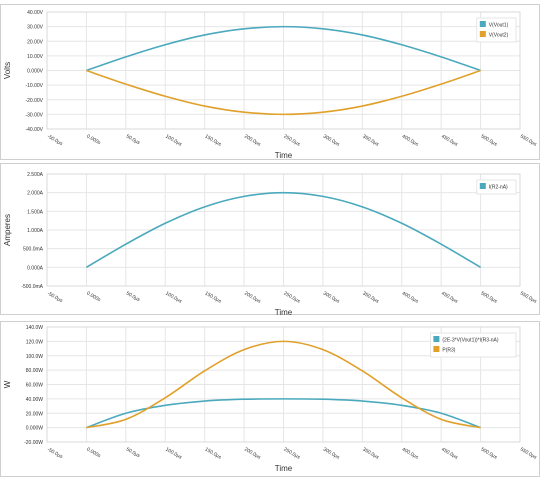 This screenshot has width=540, height=484. Describe the element at coordinates (35, 212) in the screenshot. I see `y-tick-label: 1.500A` at that location.